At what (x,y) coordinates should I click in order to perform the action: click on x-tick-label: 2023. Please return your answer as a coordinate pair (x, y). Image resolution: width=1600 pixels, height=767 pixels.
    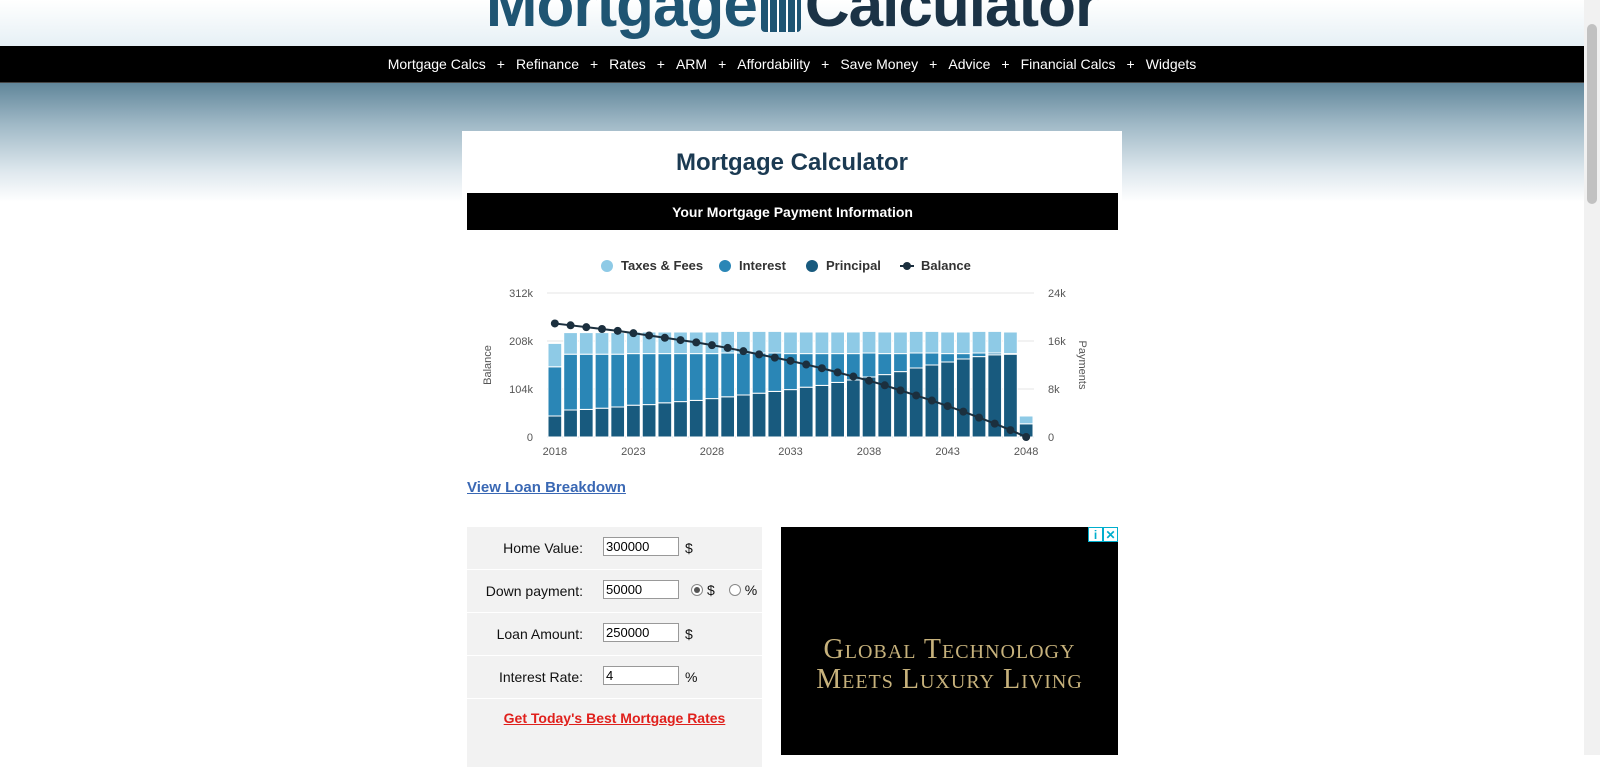
    Looking at the image, I should click on (633, 452).